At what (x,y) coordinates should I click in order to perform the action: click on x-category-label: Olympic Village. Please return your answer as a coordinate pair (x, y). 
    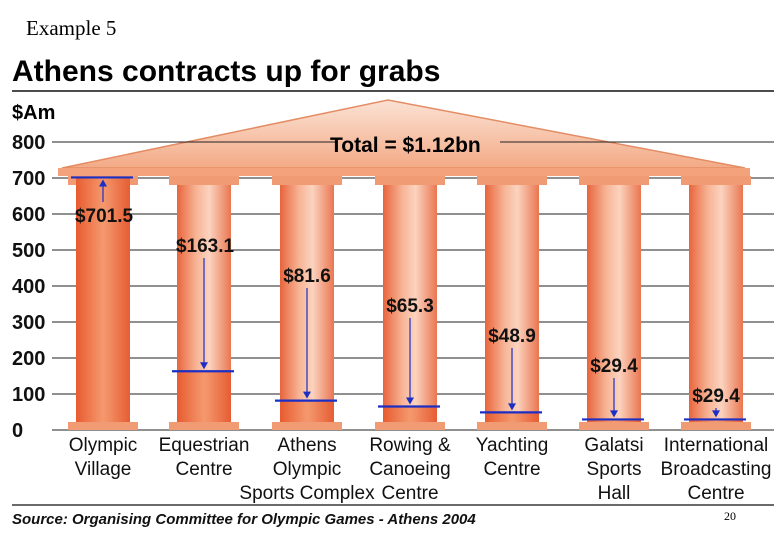
    Looking at the image, I should click on (103, 457).